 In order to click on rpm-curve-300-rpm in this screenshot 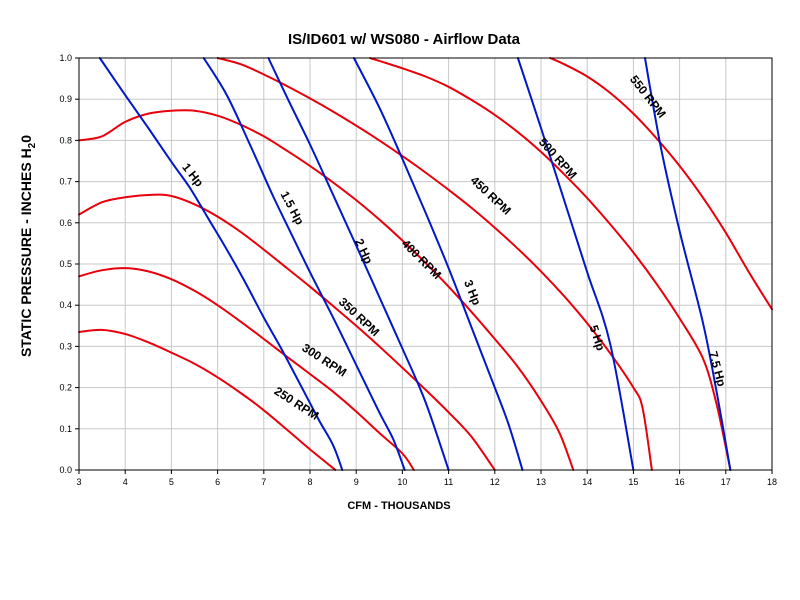, I will do `click(246, 369)`.